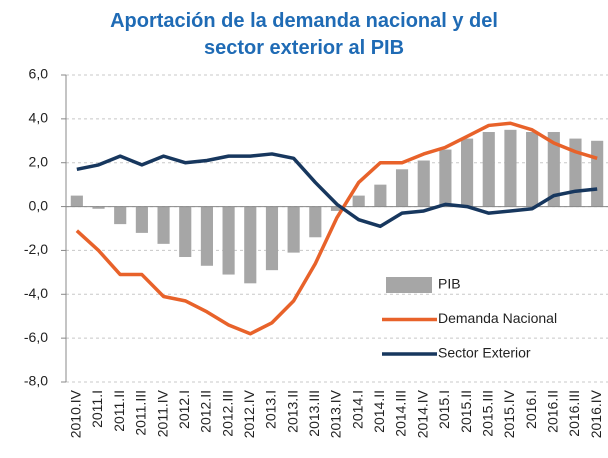 The width and height of the screenshot is (608, 458). Describe the element at coordinates (336, 413) in the screenshot. I see `x-tick-label: 2013.IV` at that location.